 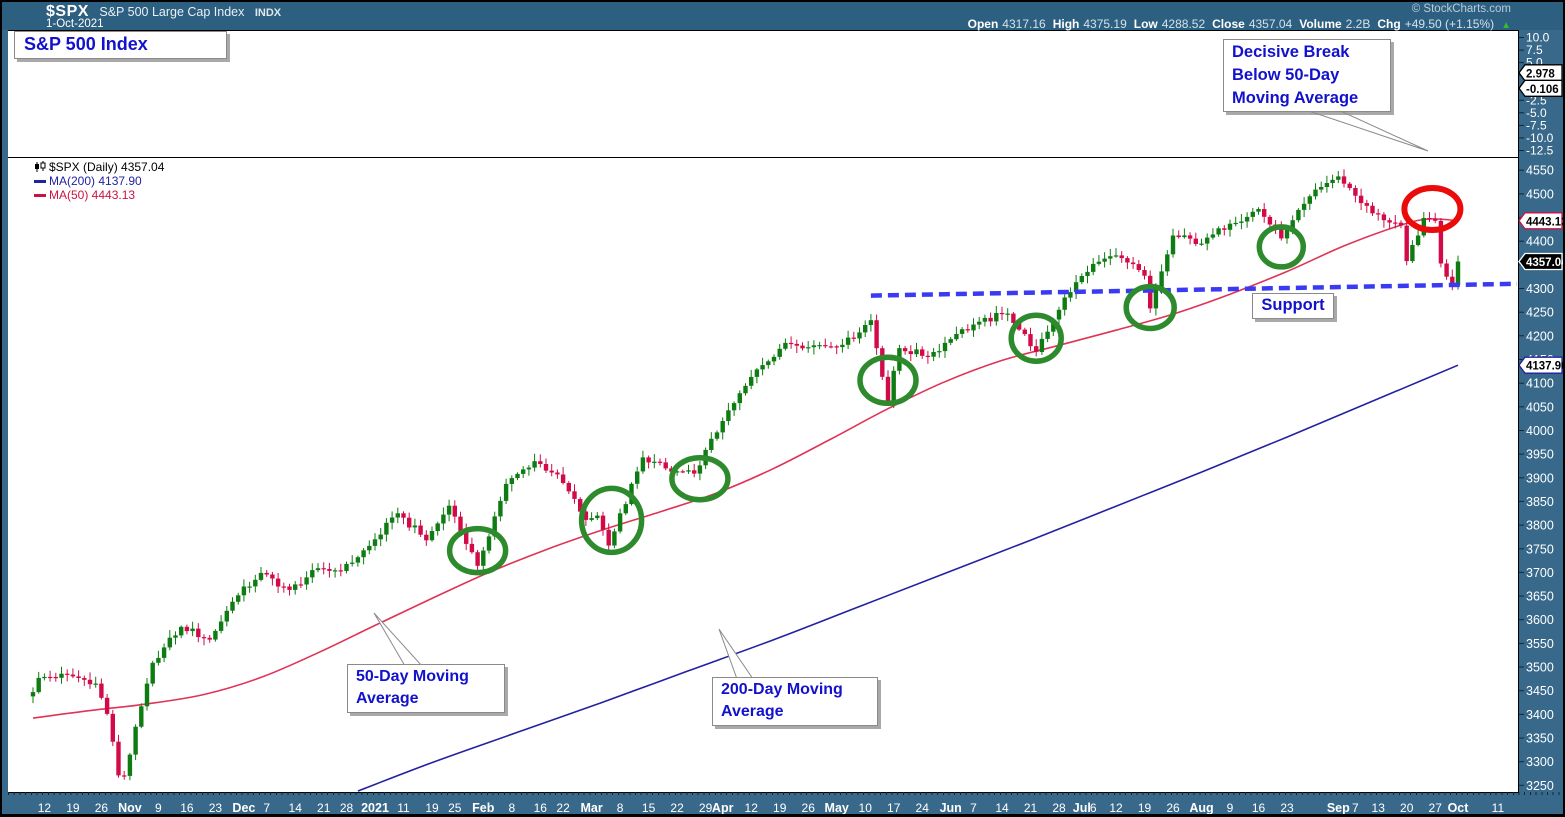 What do you see at coordinates (1545, 222) in the screenshot?
I see `svg-text: 4443.13` at bounding box center [1545, 222].